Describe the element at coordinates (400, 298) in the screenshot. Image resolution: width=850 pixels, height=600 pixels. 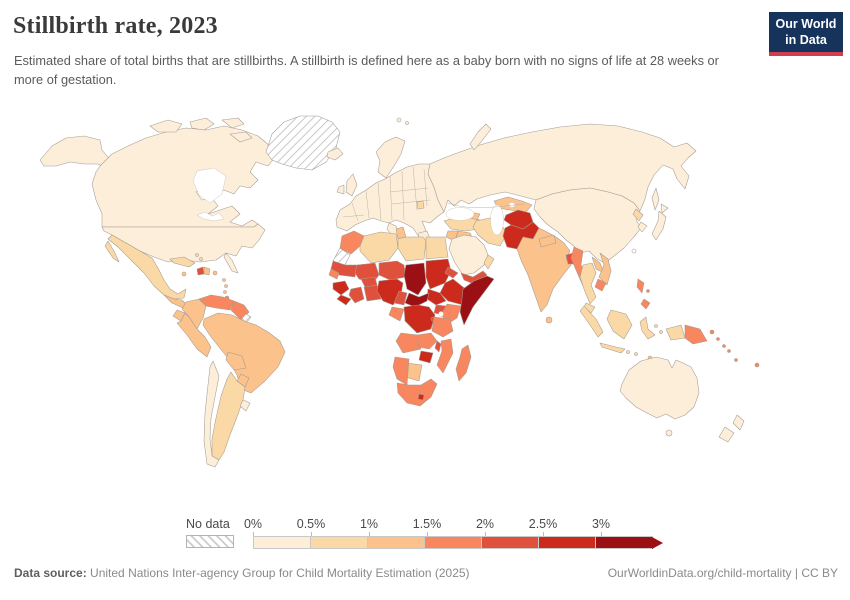
I see `region-cameroon` at that location.